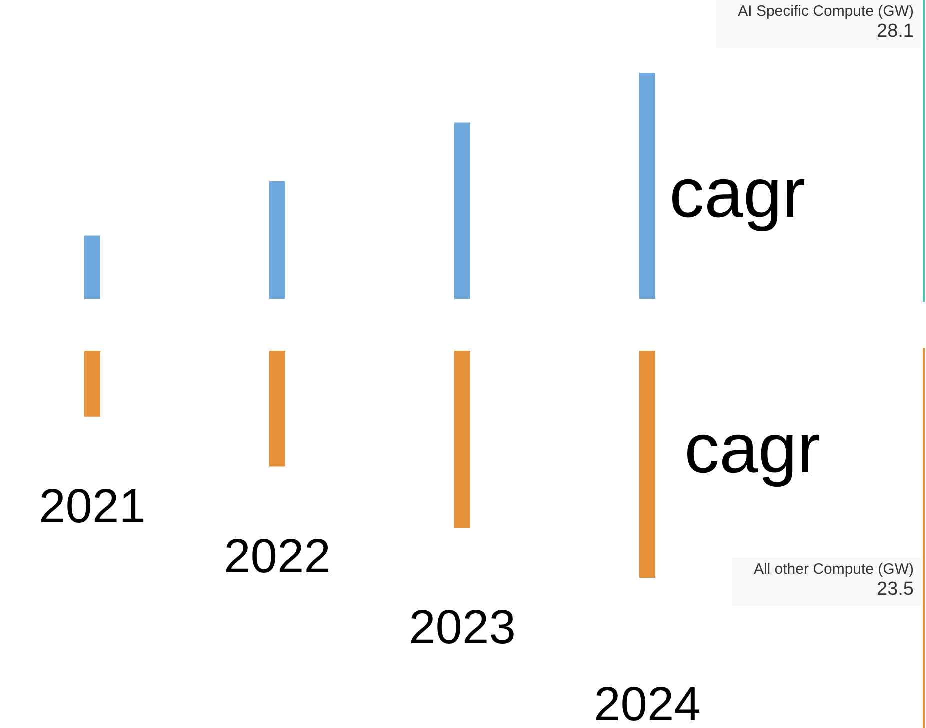  What do you see at coordinates (826, 12) in the screenshot?
I see `text: AI Specific Compute (GW)` at bounding box center [826, 12].